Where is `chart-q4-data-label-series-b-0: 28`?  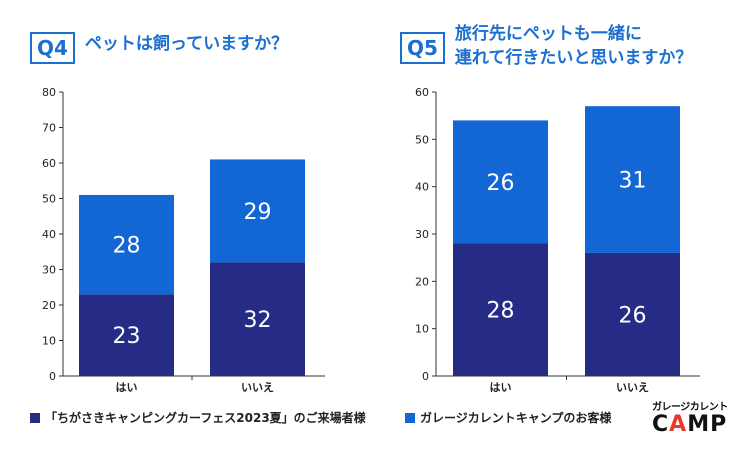 chart-q4-data-label-series-b-0: 28 is located at coordinates (127, 246).